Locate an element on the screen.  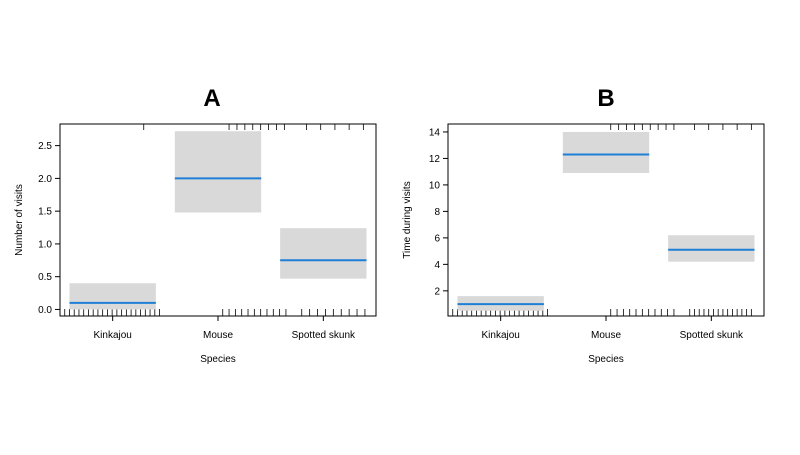
panel-a-x-tick-label: Spotted skunk is located at coordinates (324, 335).